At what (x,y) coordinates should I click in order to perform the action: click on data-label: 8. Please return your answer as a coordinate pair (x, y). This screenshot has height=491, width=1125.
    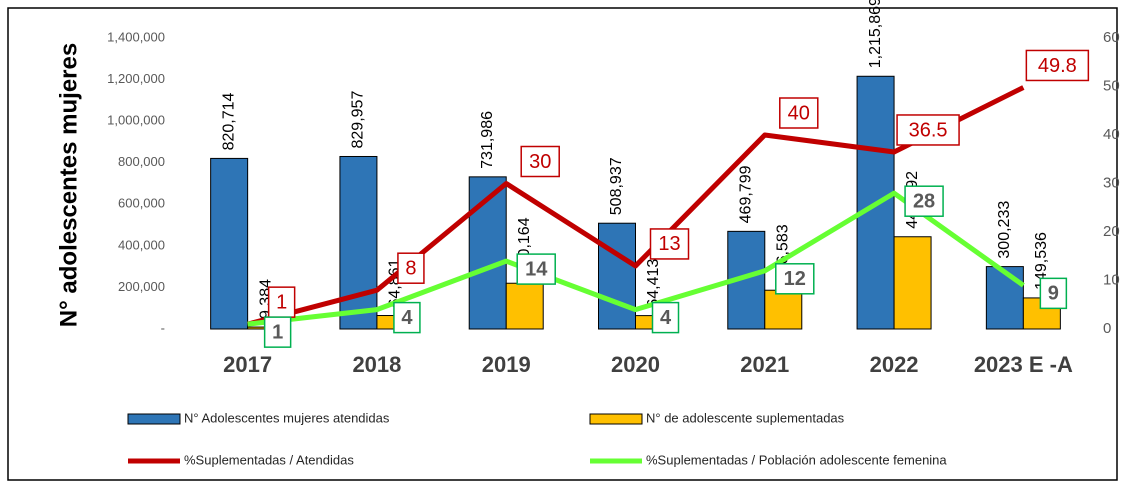
    Looking at the image, I should click on (410, 268).